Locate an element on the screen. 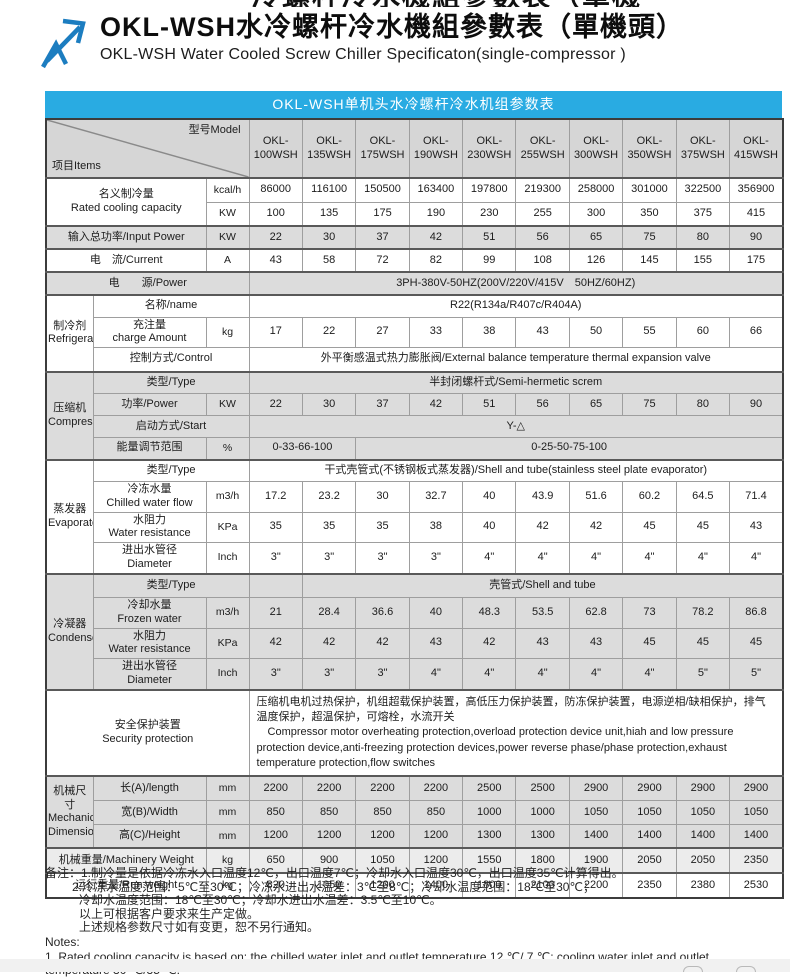 This screenshot has height=978, width=790. value-cell: 255 is located at coordinates (542, 214).